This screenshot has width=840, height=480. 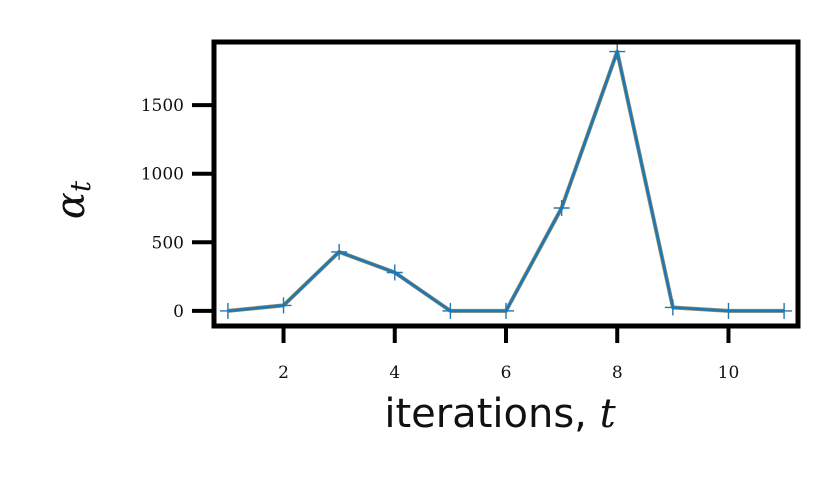 What do you see at coordinates (617, 373) in the screenshot?
I see `x-tick-label-8: 8` at bounding box center [617, 373].